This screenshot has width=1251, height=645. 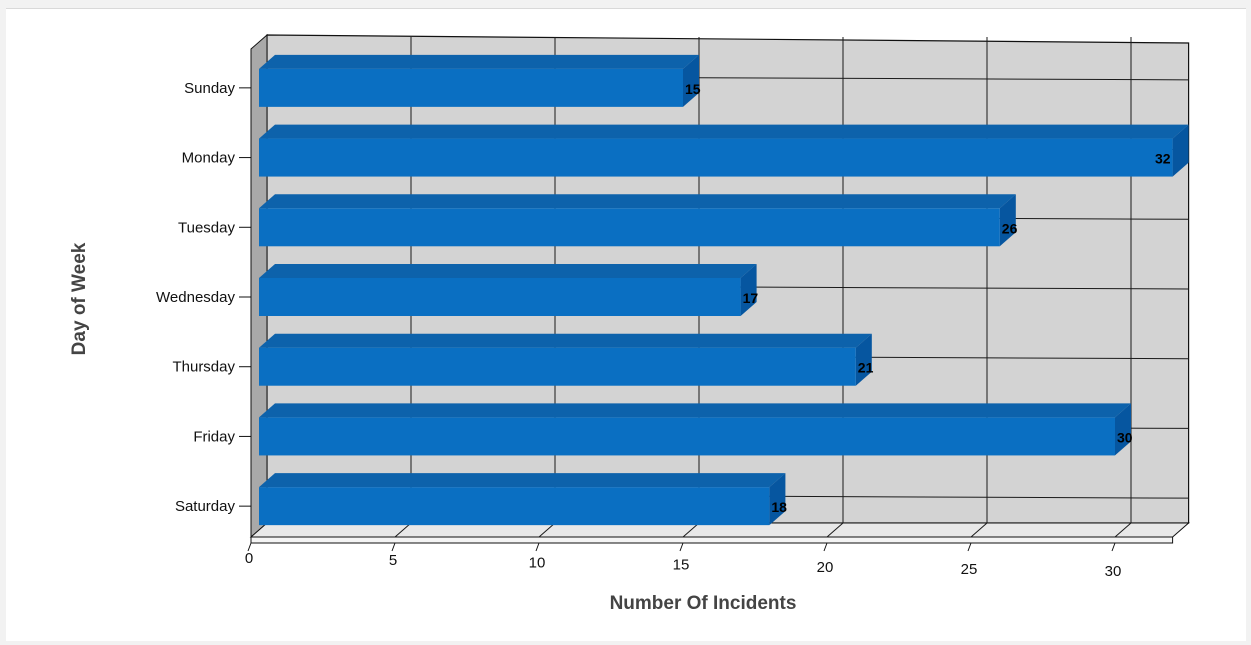 I want to click on value-label-friday: 30, so click(x=1125, y=437).